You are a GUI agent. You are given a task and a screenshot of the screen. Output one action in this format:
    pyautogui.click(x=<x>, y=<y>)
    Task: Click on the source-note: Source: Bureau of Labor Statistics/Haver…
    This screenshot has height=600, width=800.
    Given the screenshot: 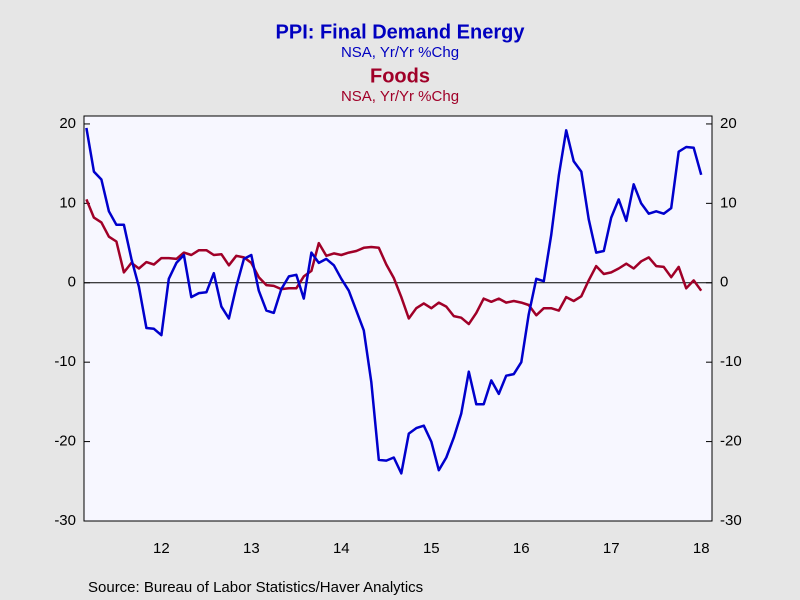 What is the action you would take?
    pyautogui.click(x=255, y=587)
    